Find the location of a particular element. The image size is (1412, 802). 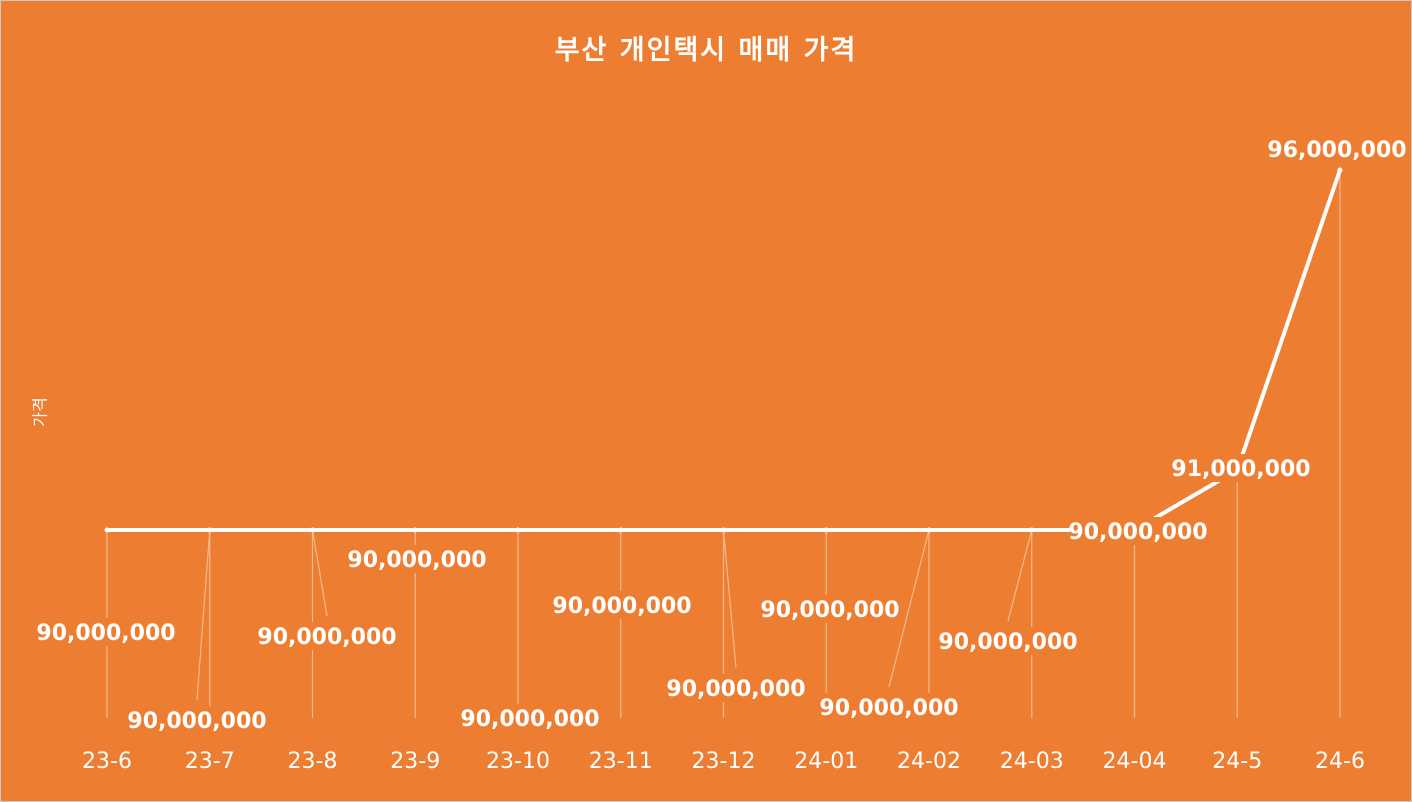

x-tick-label: 24-03 is located at coordinates (1032, 761).